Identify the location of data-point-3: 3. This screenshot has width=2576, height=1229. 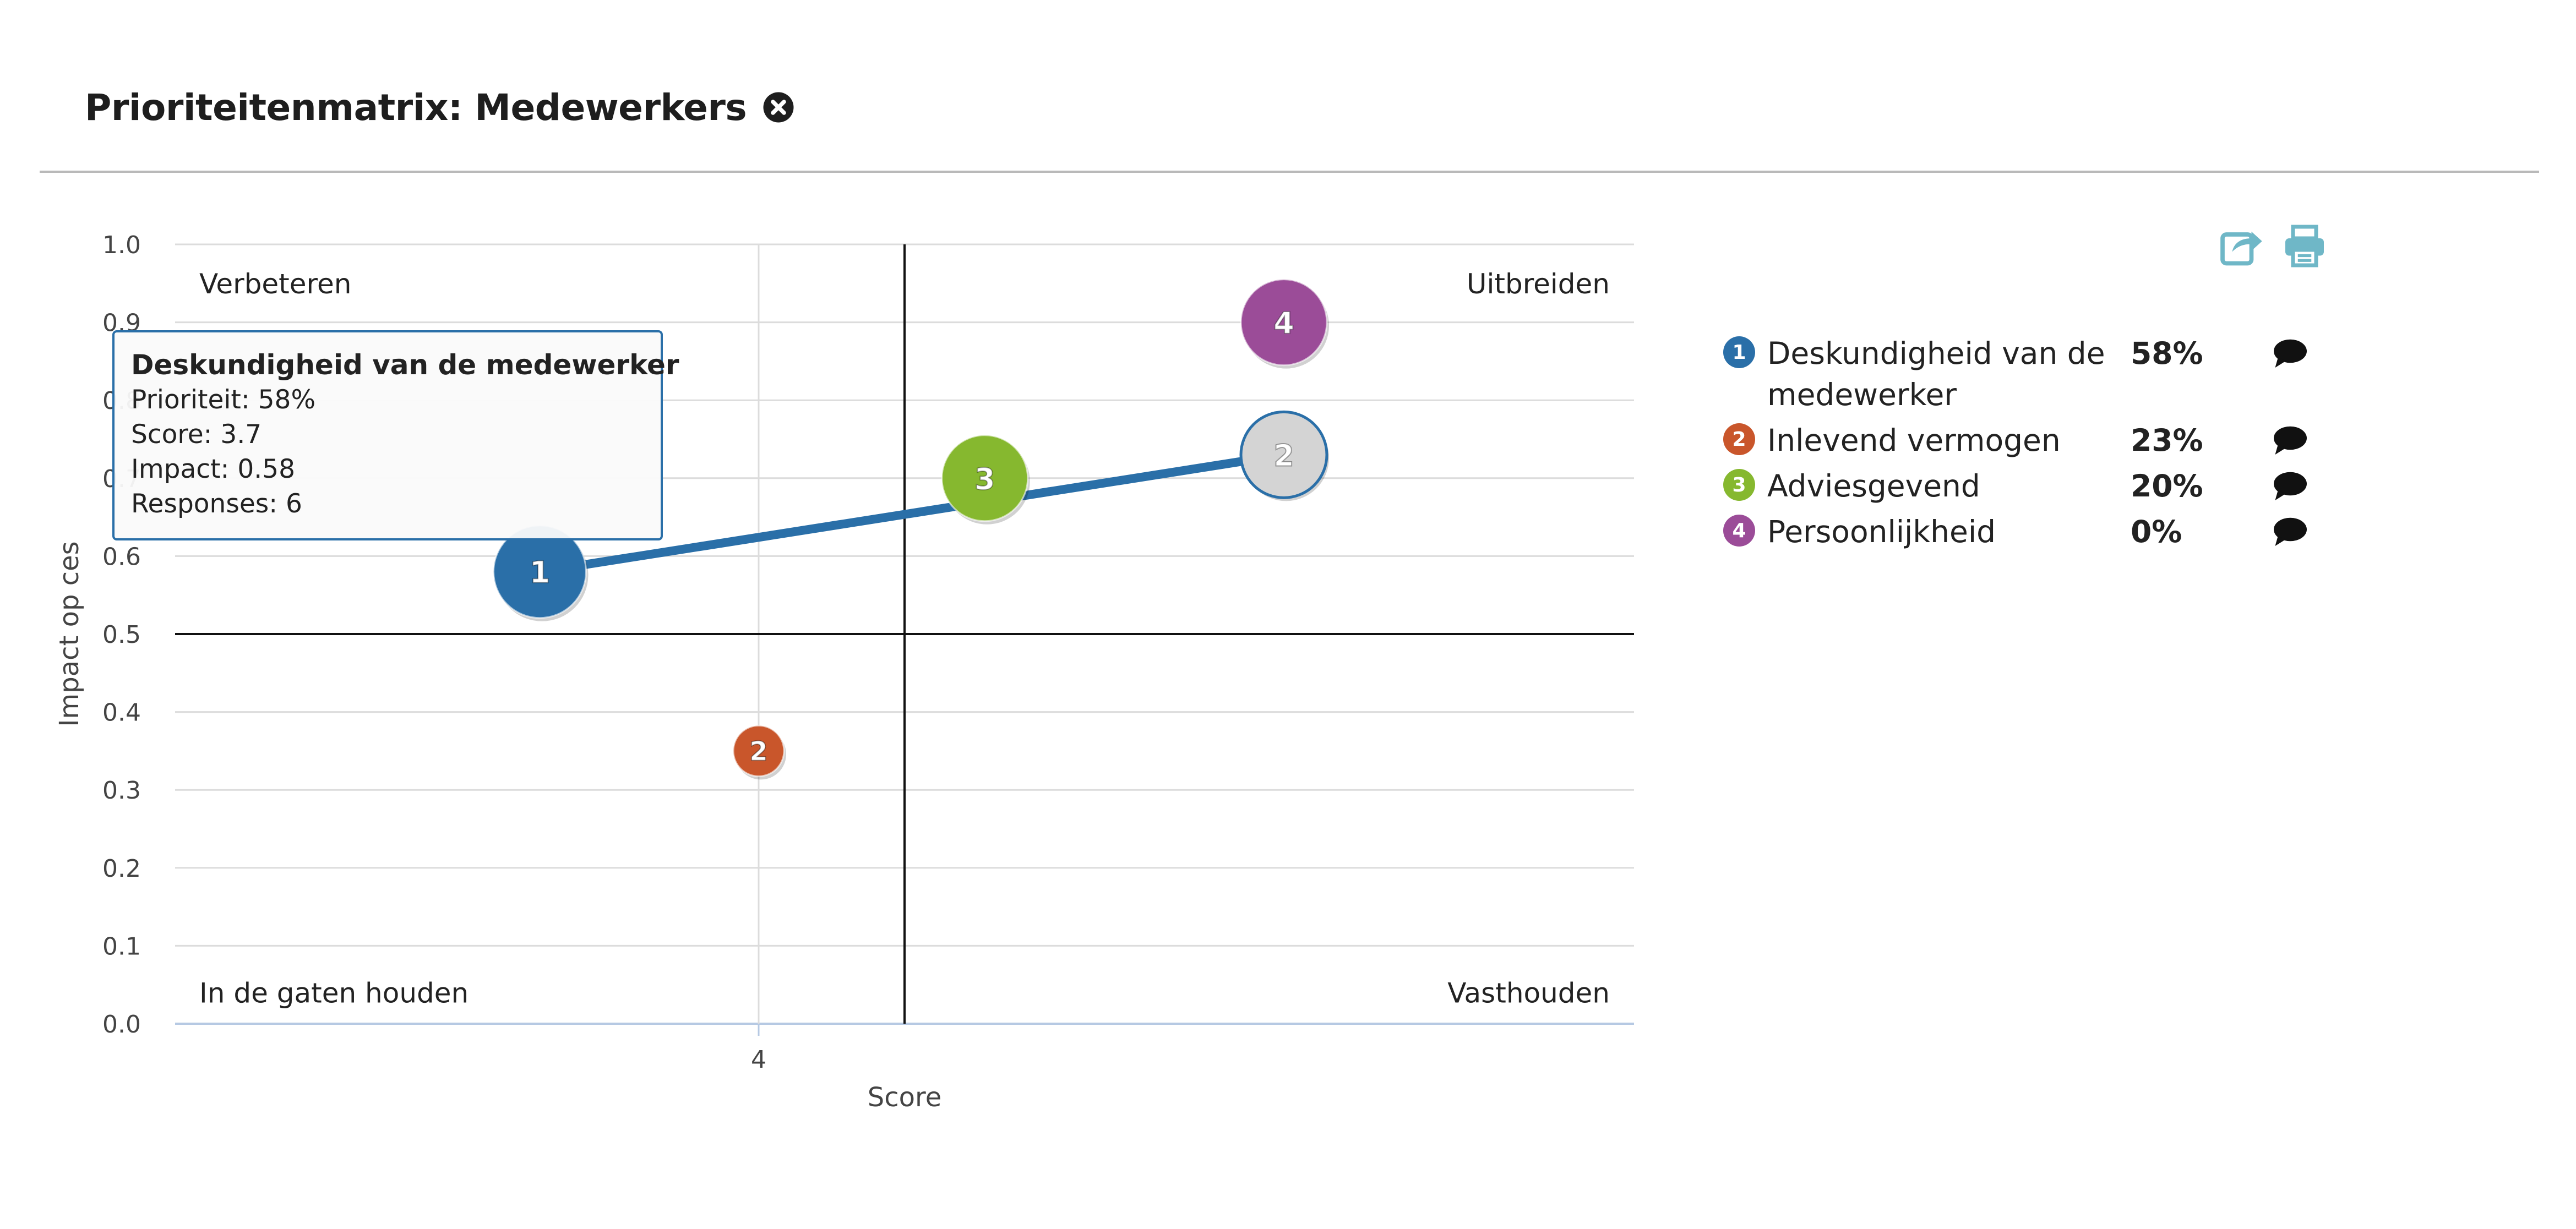
(985, 479).